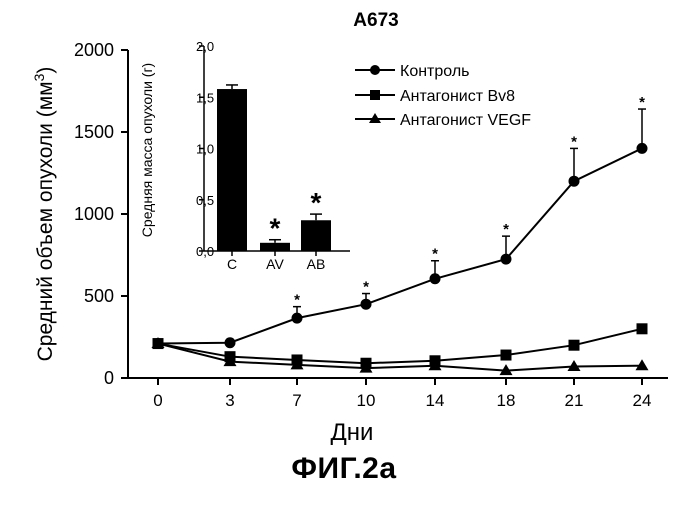 This screenshot has height=505, width=688. Describe the element at coordinates (94, 50) in the screenshot. I see `y-tick-label: 2000` at that location.